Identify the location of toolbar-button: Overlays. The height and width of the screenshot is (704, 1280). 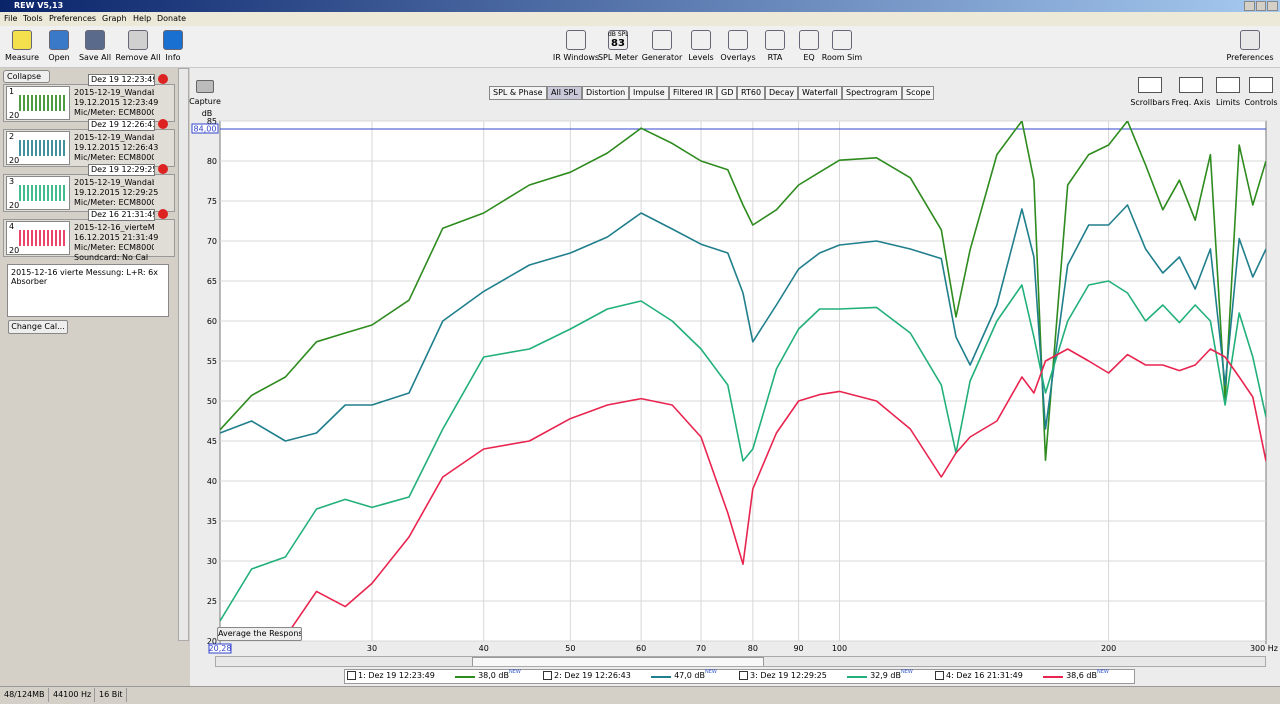
(738, 57).